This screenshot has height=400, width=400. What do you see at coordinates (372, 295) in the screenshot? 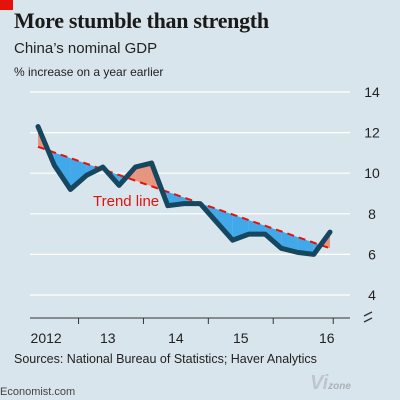
I see `y-tick-label: 4` at bounding box center [372, 295].